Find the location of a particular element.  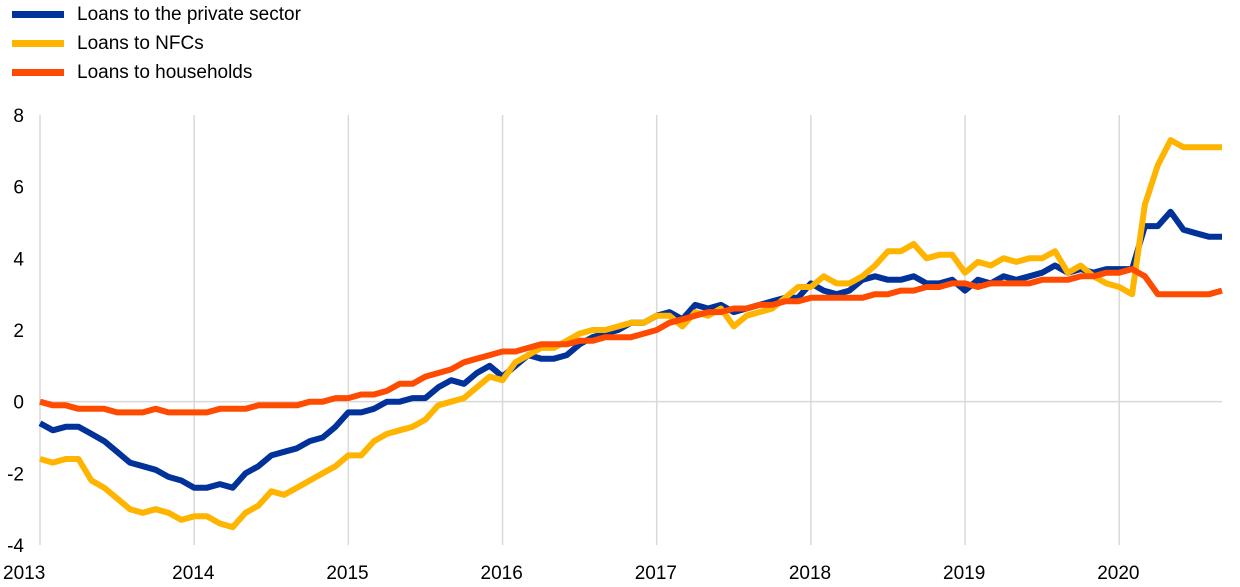

x-tick-label: 2016 is located at coordinates (502, 573).